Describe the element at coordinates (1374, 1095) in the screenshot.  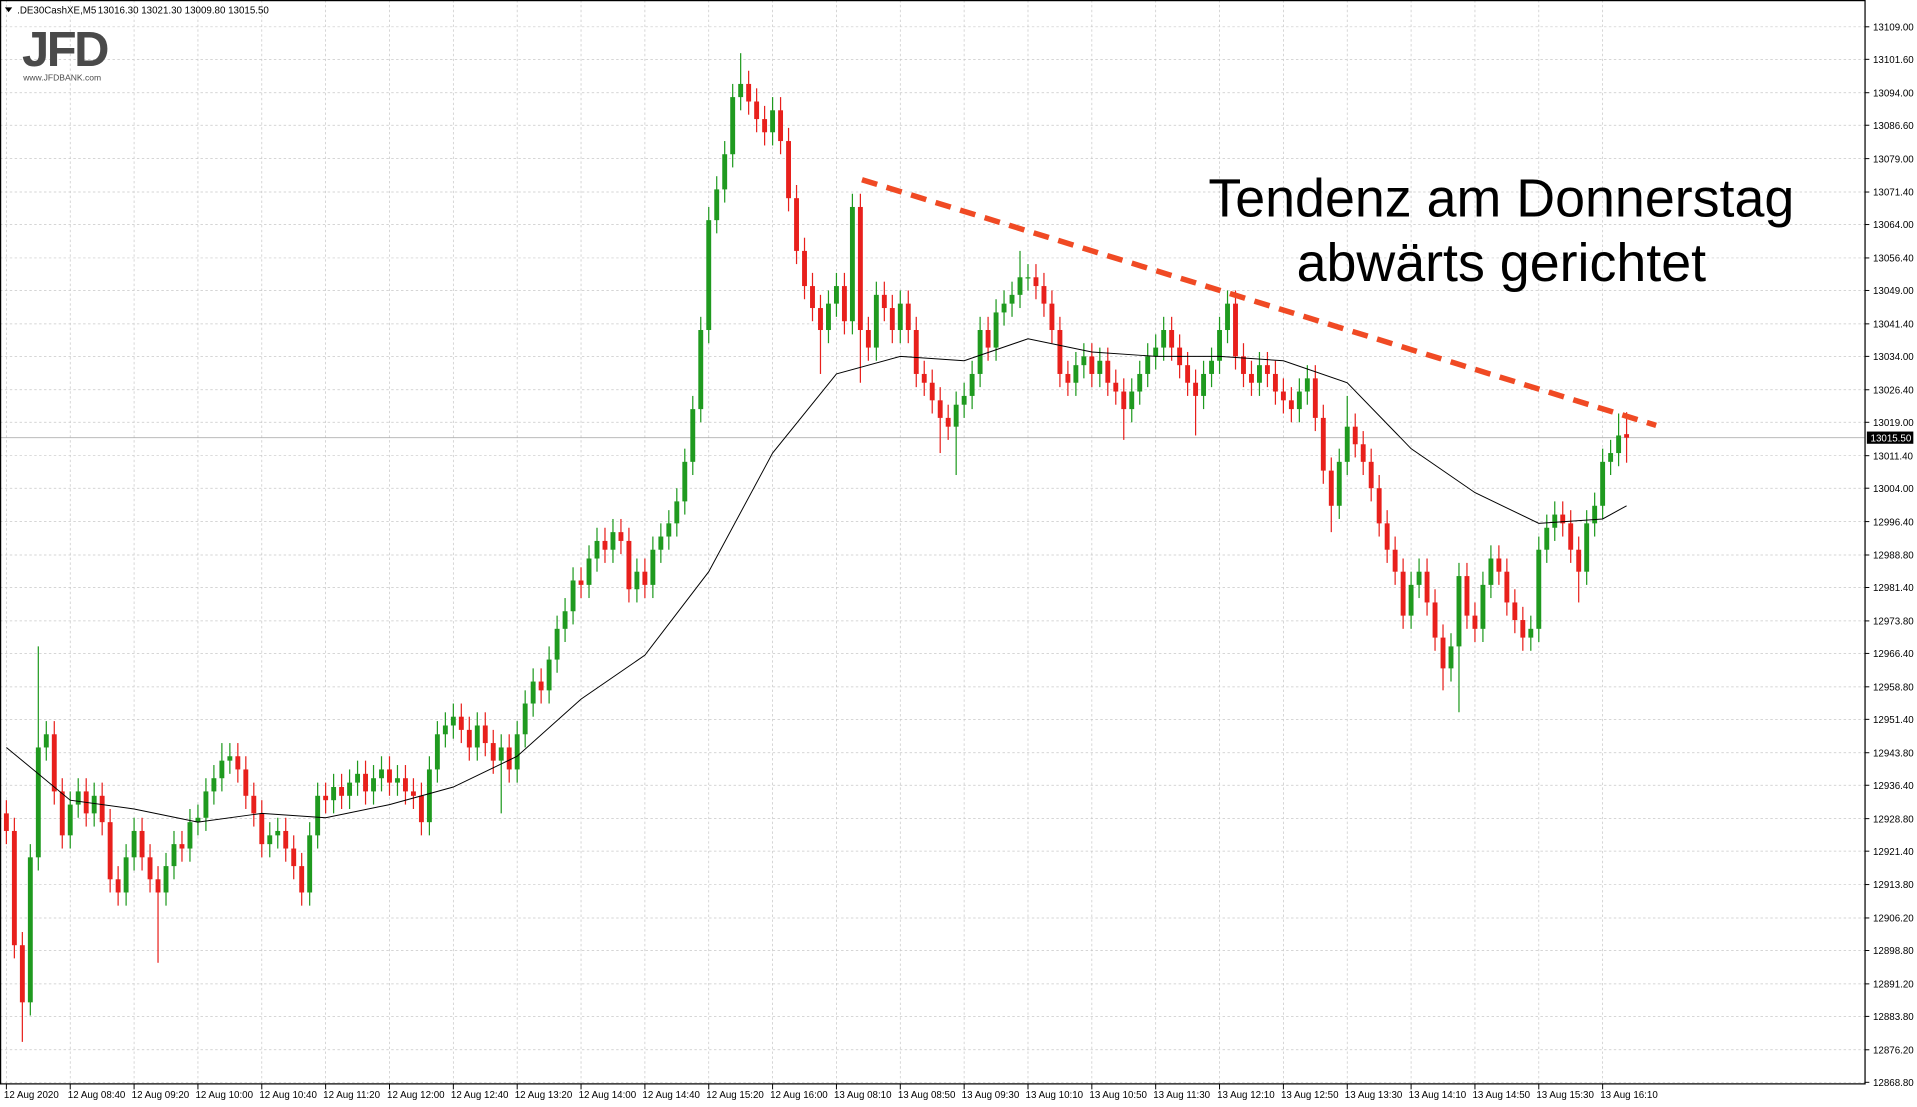
I see `x-tick-label: 13 Aug 13:30` at that location.